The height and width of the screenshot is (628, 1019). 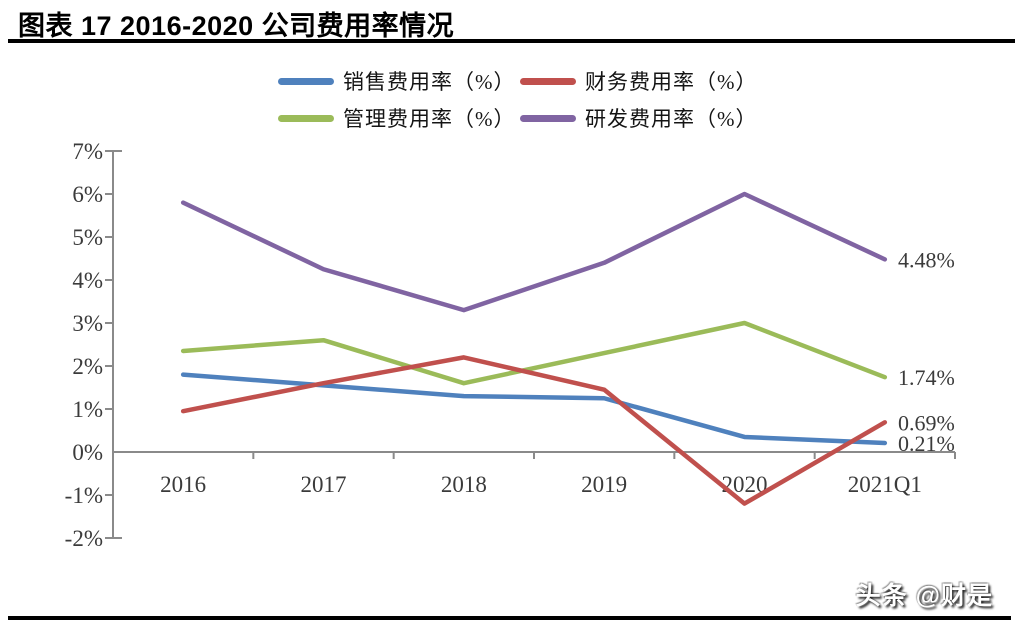 I want to click on legend-item-finance-expense: 财务费用率（%）, so click(x=639, y=81).